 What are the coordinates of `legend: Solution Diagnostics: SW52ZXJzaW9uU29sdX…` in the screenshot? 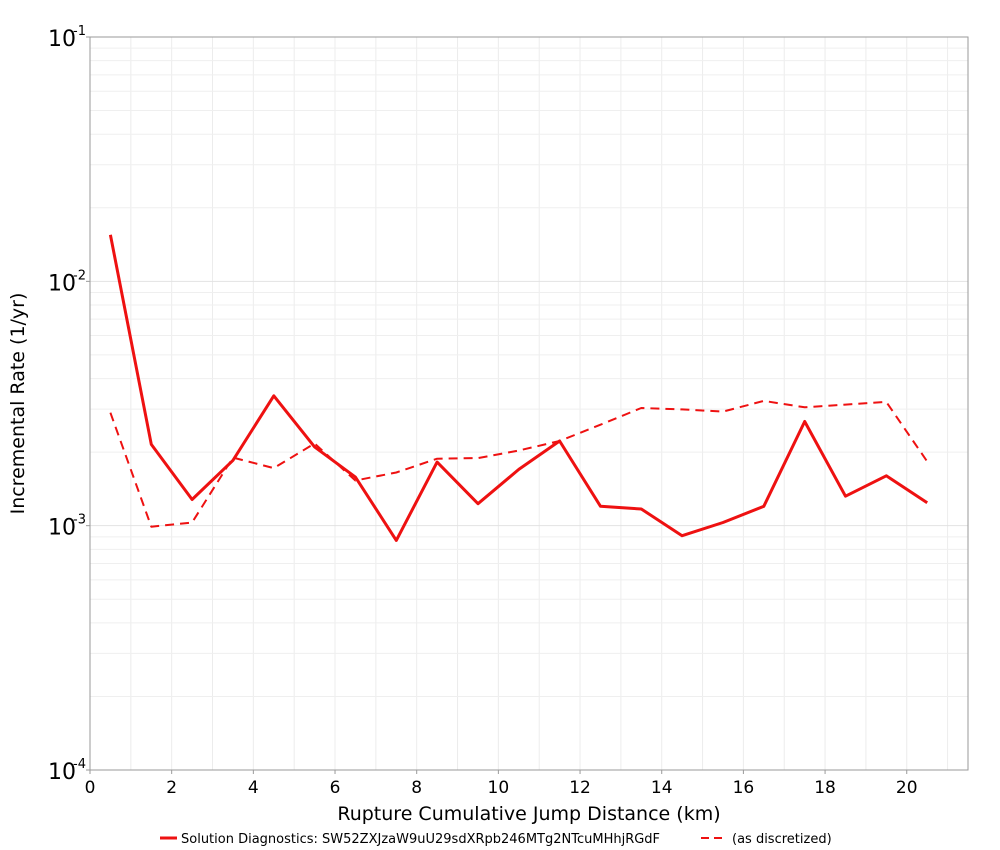 It's located at (496, 839).